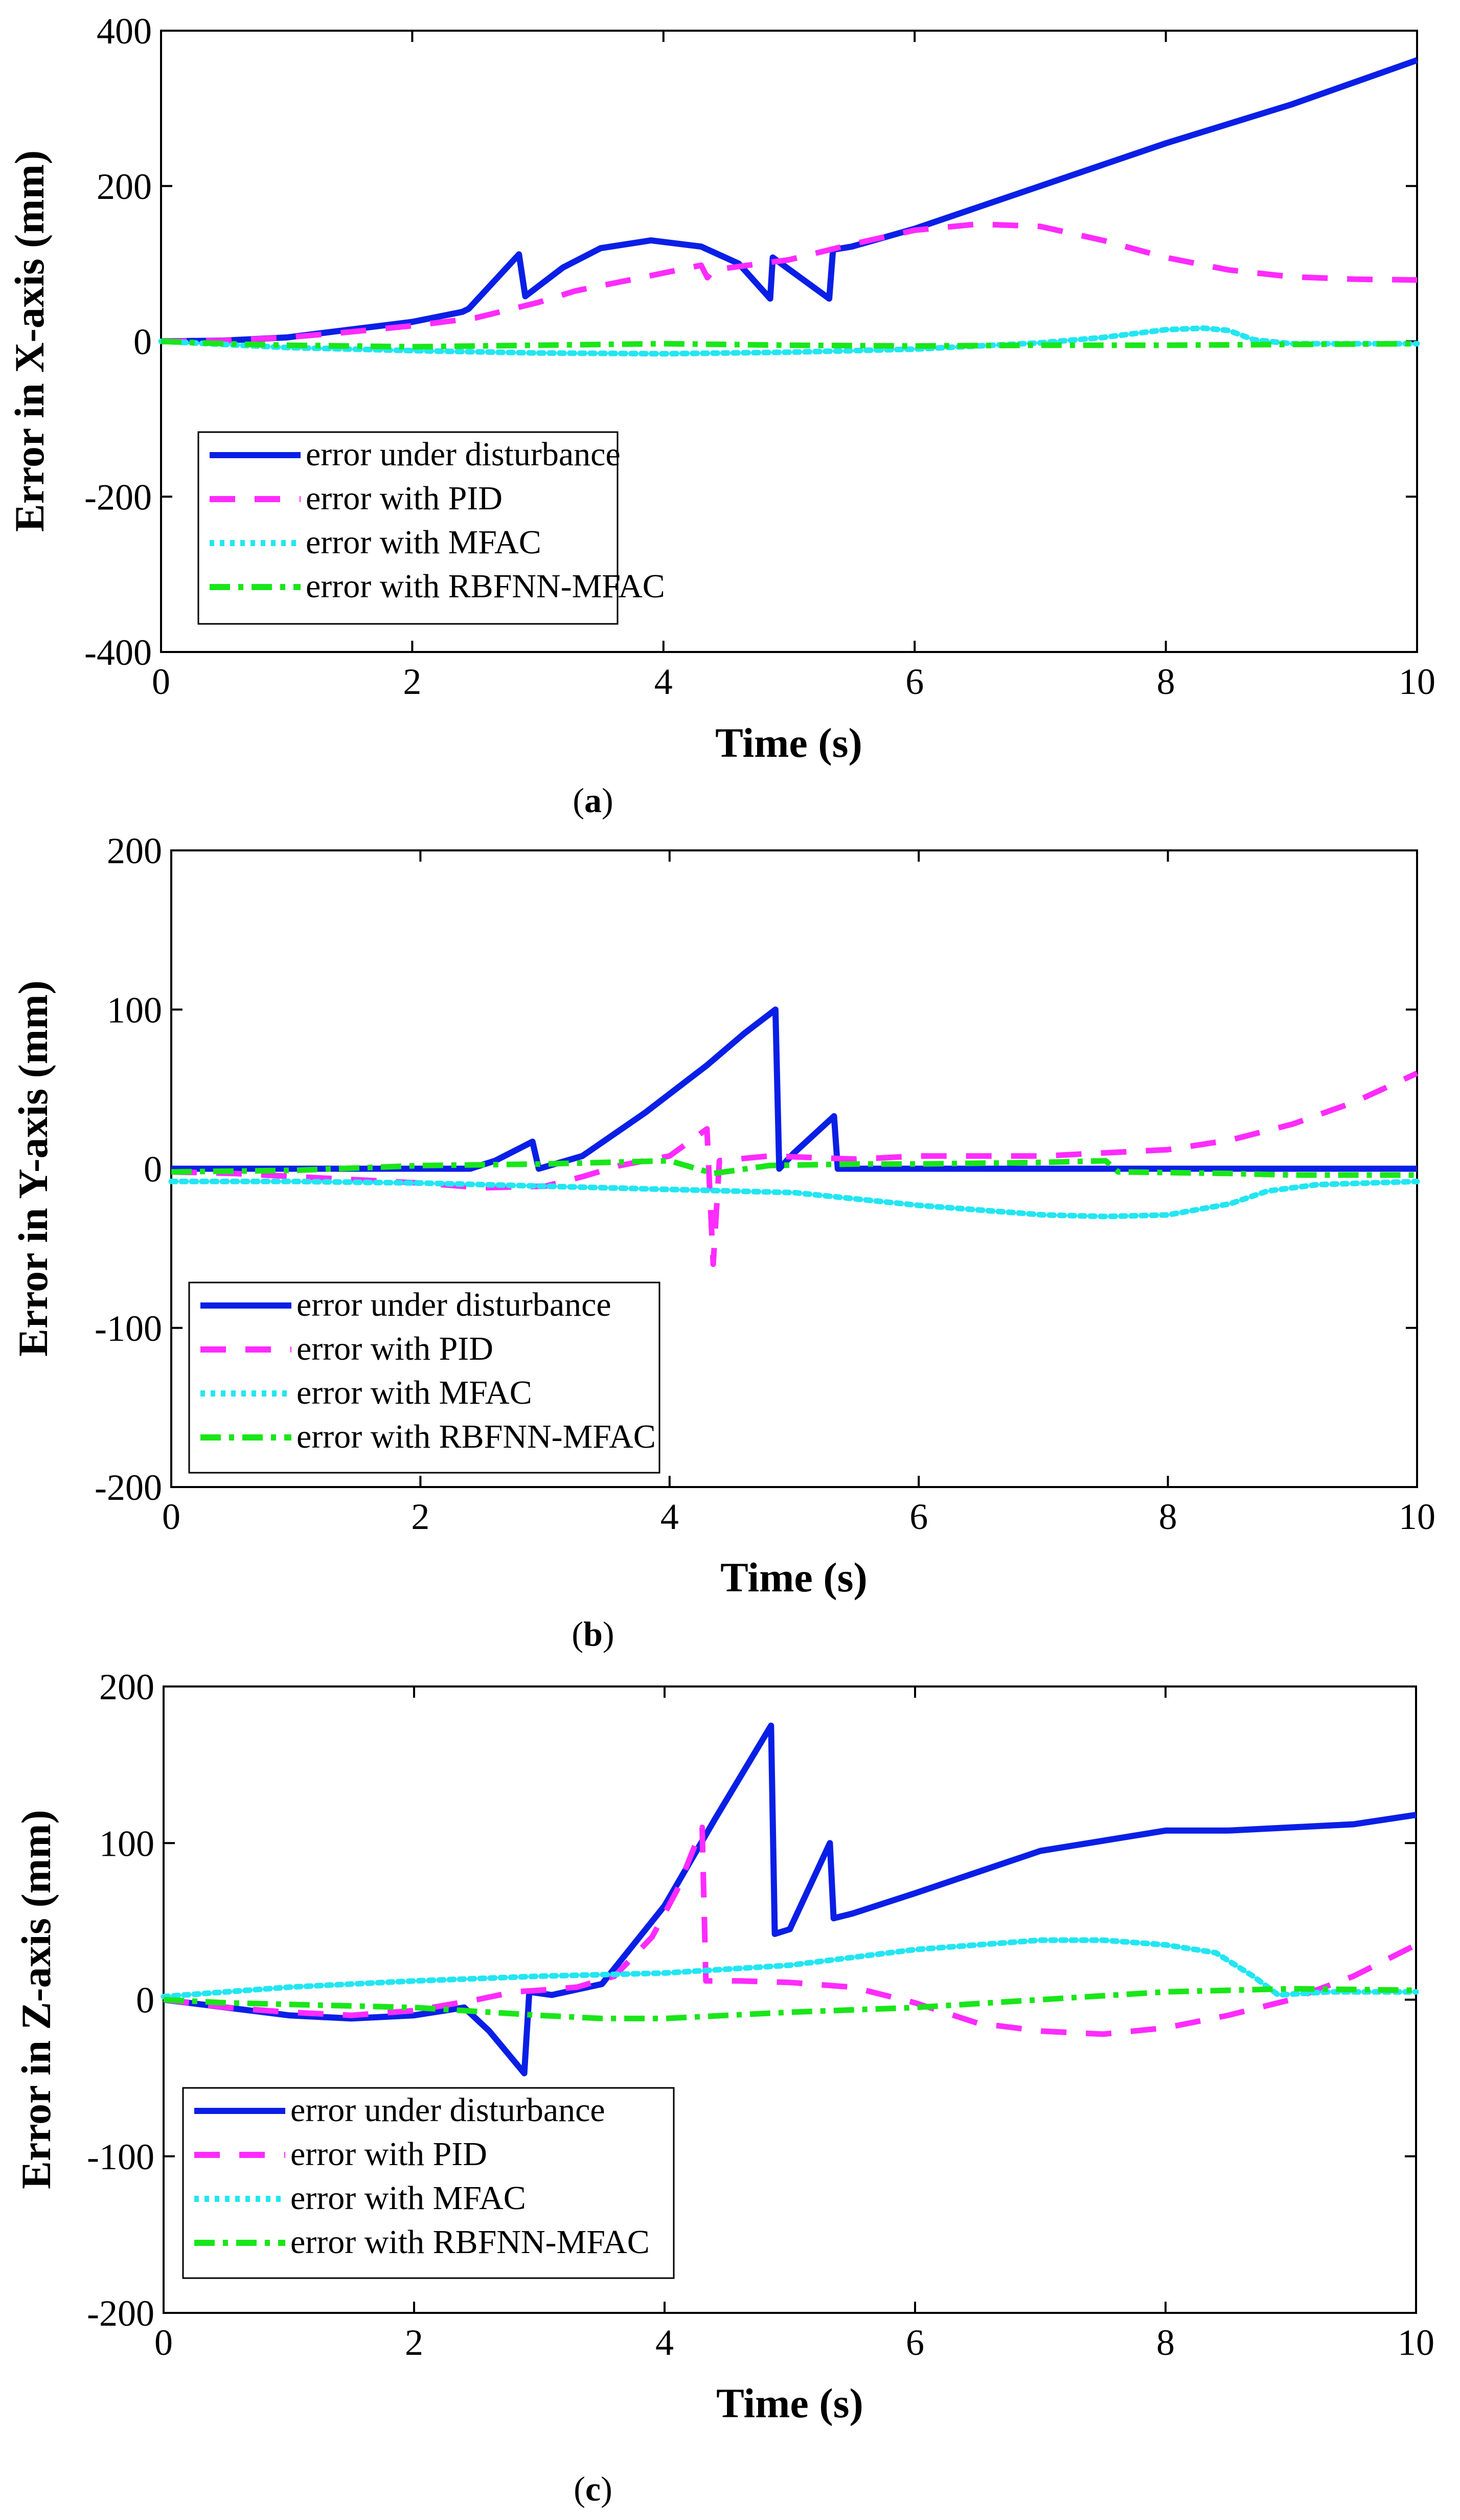 This screenshot has height=2520, width=1460. What do you see at coordinates (593, 800) in the screenshot?
I see `panel-caption-a: (a)` at bounding box center [593, 800].